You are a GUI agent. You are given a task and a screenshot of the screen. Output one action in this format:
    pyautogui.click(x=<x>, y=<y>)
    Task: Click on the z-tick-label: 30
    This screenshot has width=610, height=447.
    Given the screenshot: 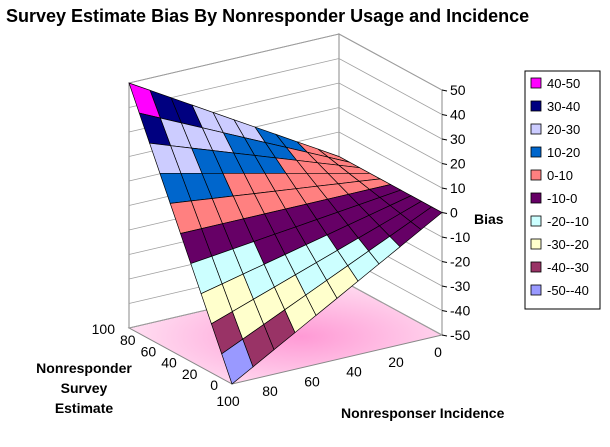 What is the action you would take?
    pyautogui.click(x=458, y=139)
    